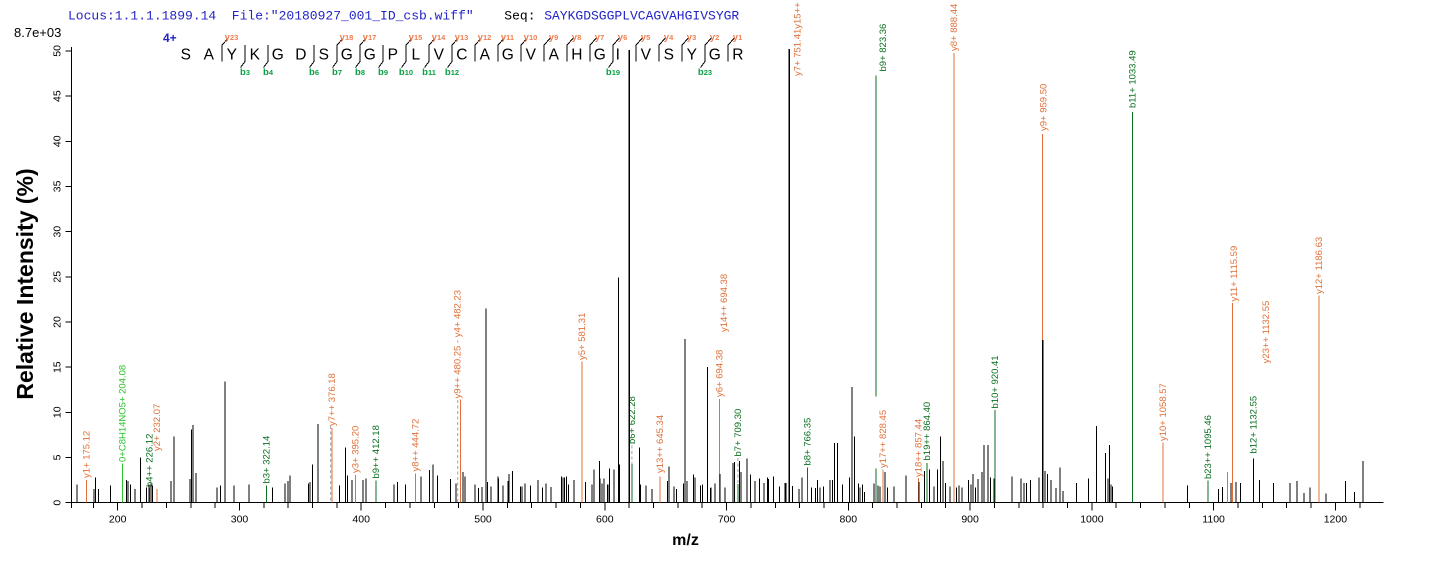 Image resolution: width=1436 pixels, height=562 pixels. What do you see at coordinates (58, 322) in the screenshot?
I see `svg-text: 20` at bounding box center [58, 322].